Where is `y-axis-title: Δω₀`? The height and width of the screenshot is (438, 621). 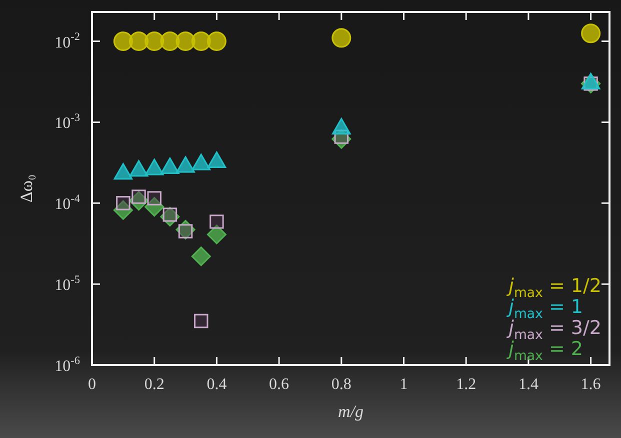
y-axis-title: Δω₀ is located at coordinates (26, 188).